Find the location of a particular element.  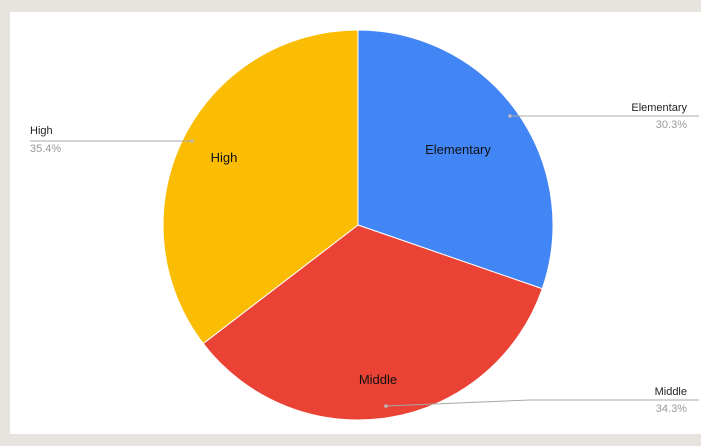

slice-label-elementary: Elementary is located at coordinates (458, 149).